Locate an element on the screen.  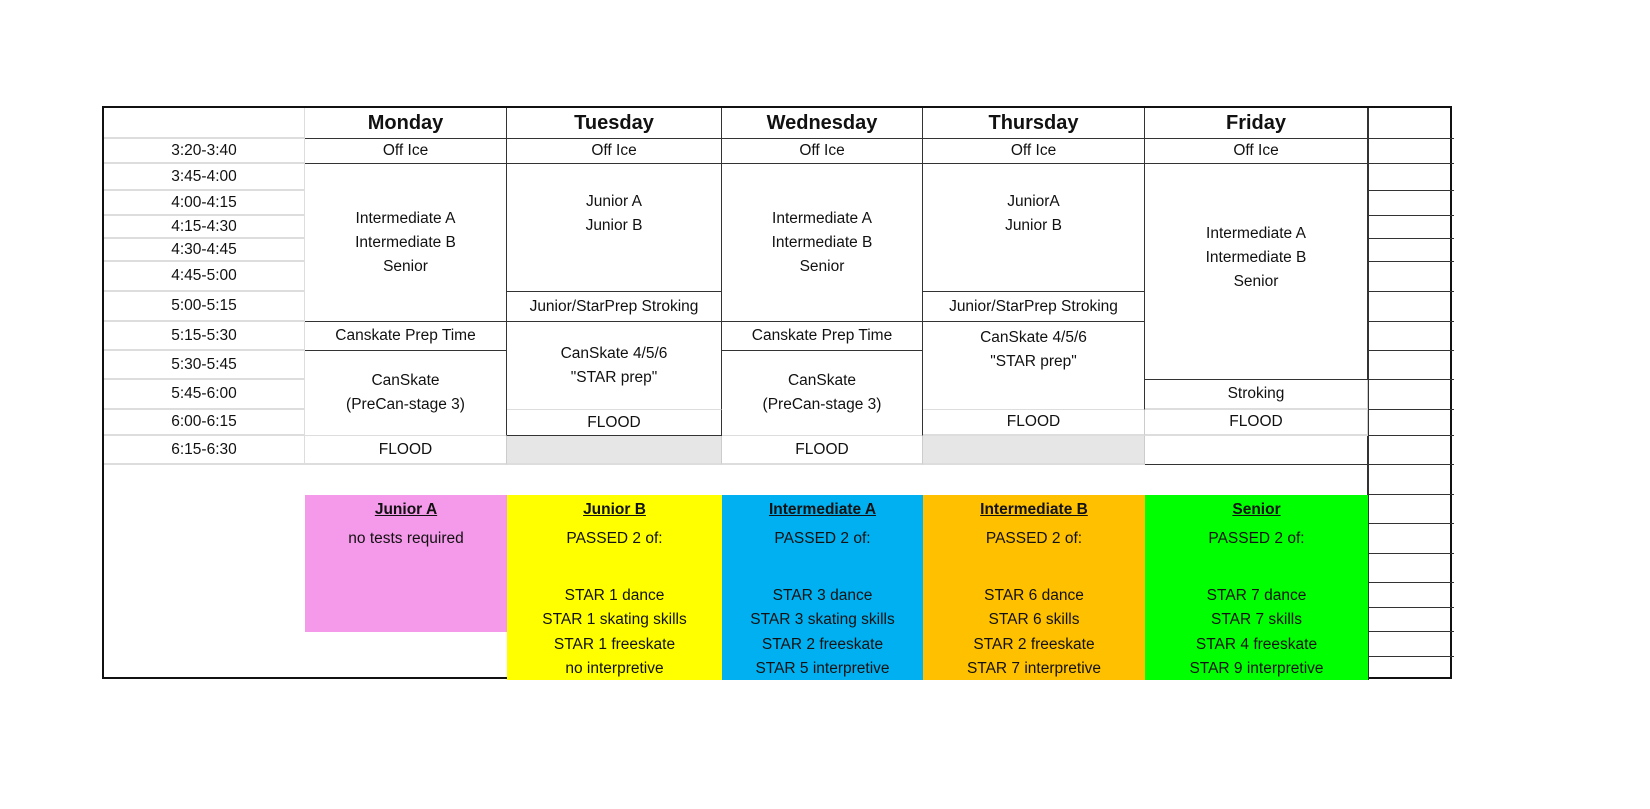
legend-line: STAR 7 interpretive is located at coordinates (1034, 668).